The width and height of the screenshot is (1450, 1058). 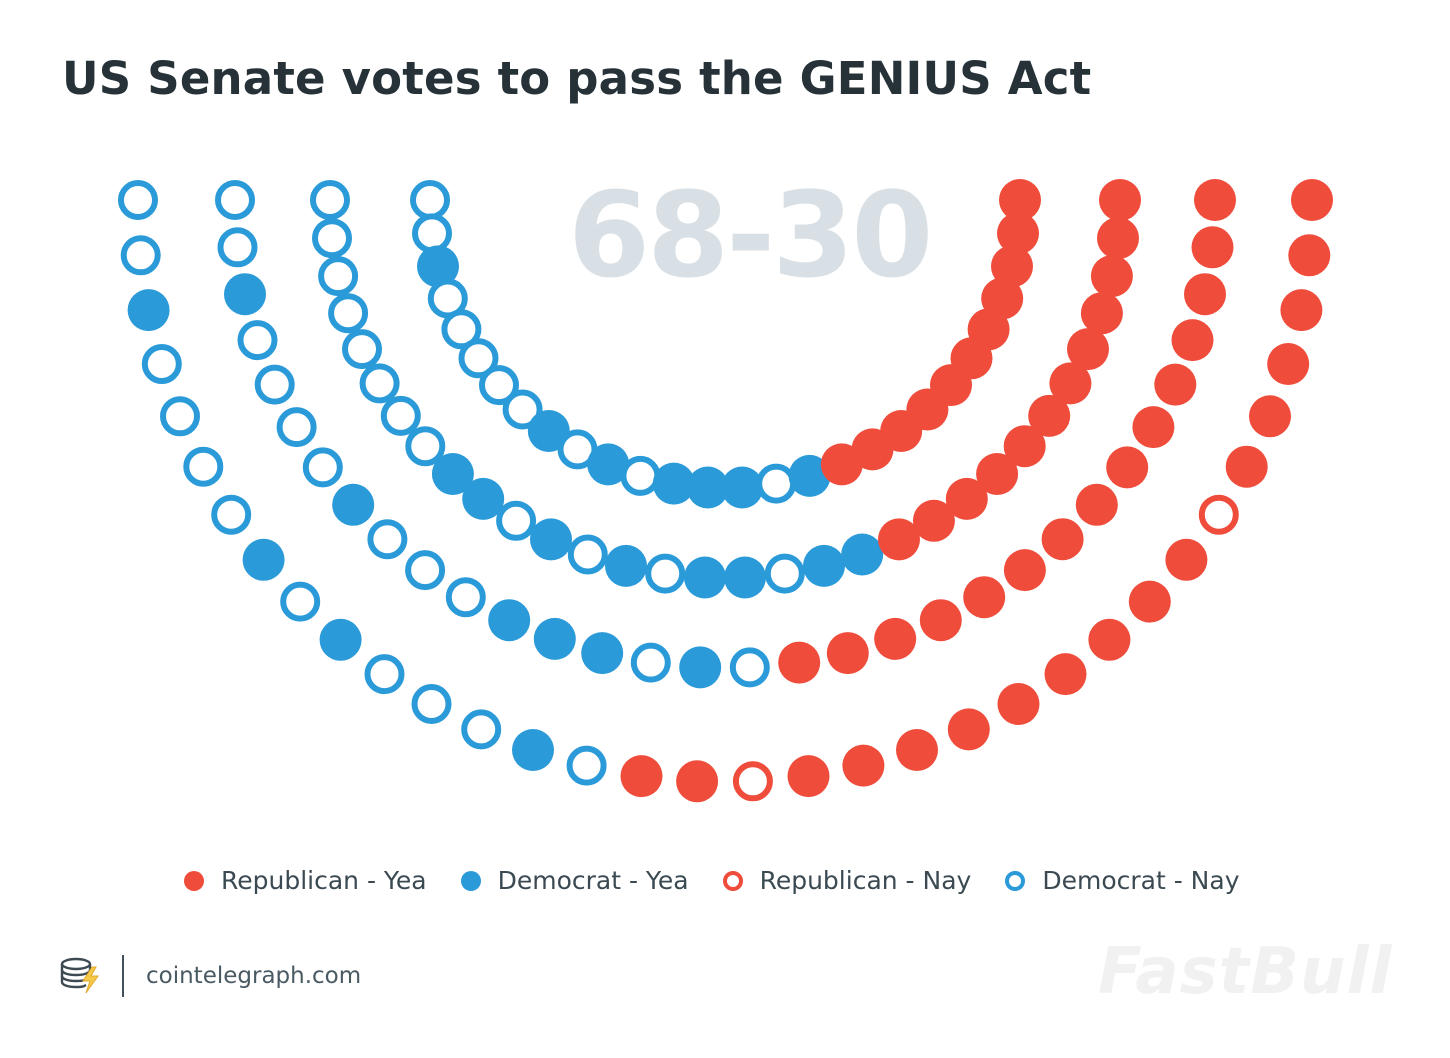 I want to click on legend-item-democrat-yea: Democrat - Yea, so click(x=574, y=880).